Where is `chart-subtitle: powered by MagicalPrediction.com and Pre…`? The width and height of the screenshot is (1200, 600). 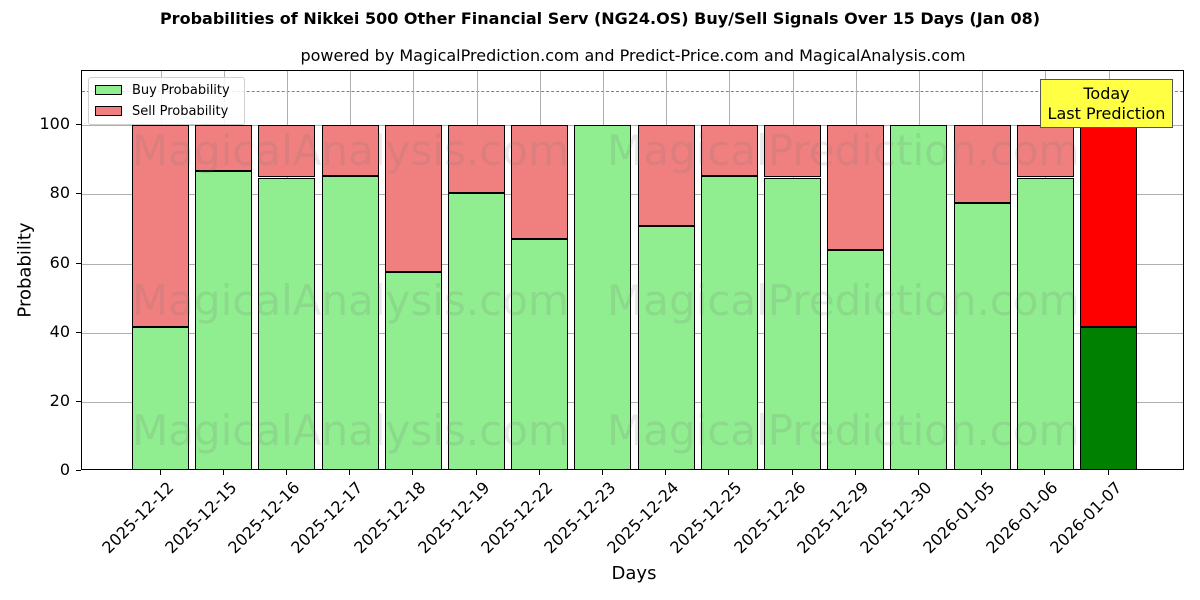
chart-subtitle: powered by MagicalPrediction.com and Pre… is located at coordinates (633, 55).